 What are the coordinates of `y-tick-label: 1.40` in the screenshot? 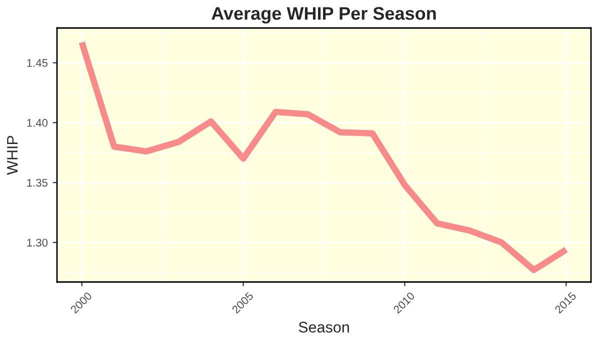 It's located at (37, 122).